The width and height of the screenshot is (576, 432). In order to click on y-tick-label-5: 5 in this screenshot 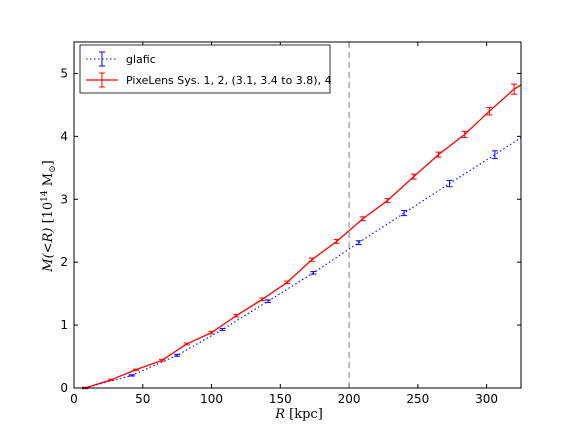, I will do `click(64, 73)`.